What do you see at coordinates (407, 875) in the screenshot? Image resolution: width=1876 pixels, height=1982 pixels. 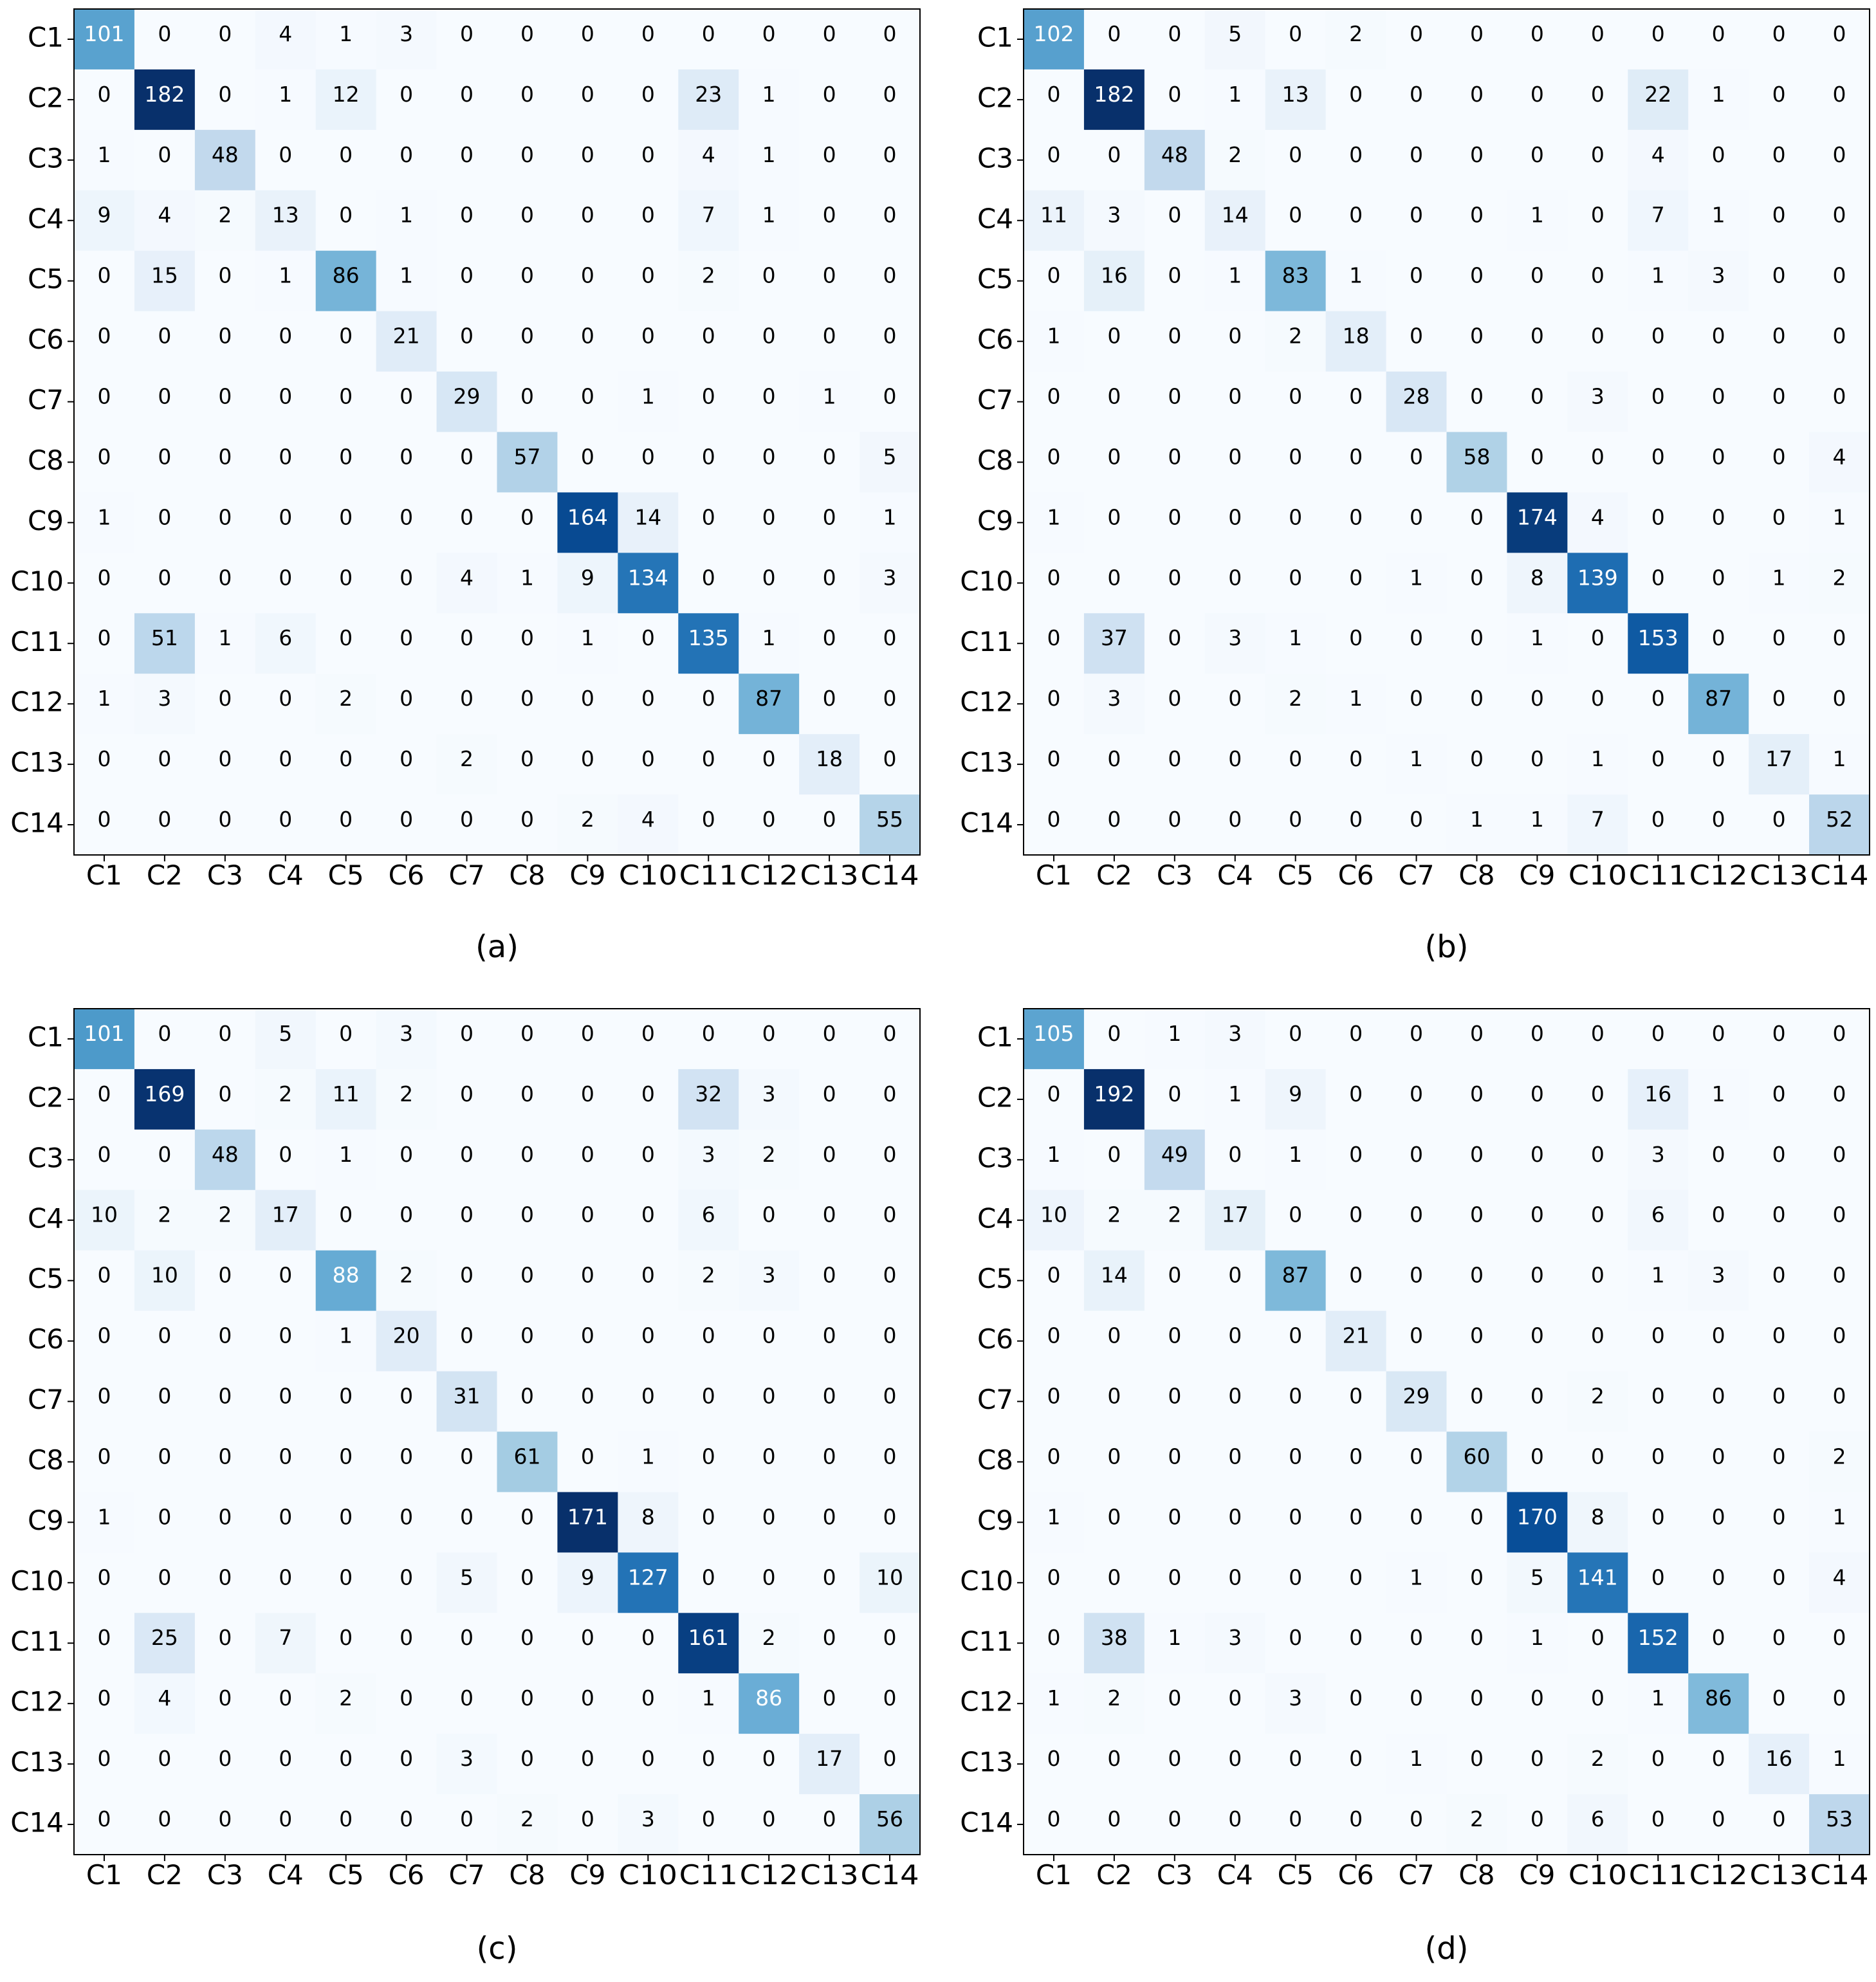 I see `x-tick-label: C6` at bounding box center [407, 875].